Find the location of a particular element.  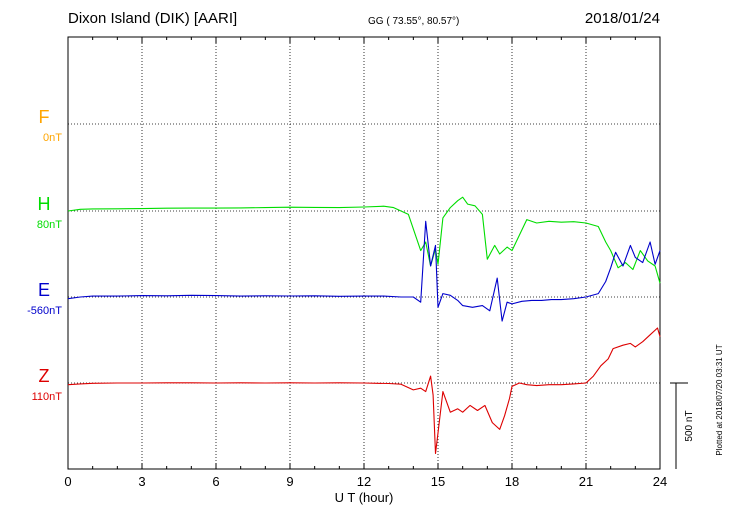

plotted-at-note: Plotted at 2018/07/20 03:31 UT is located at coordinates (719, 399).